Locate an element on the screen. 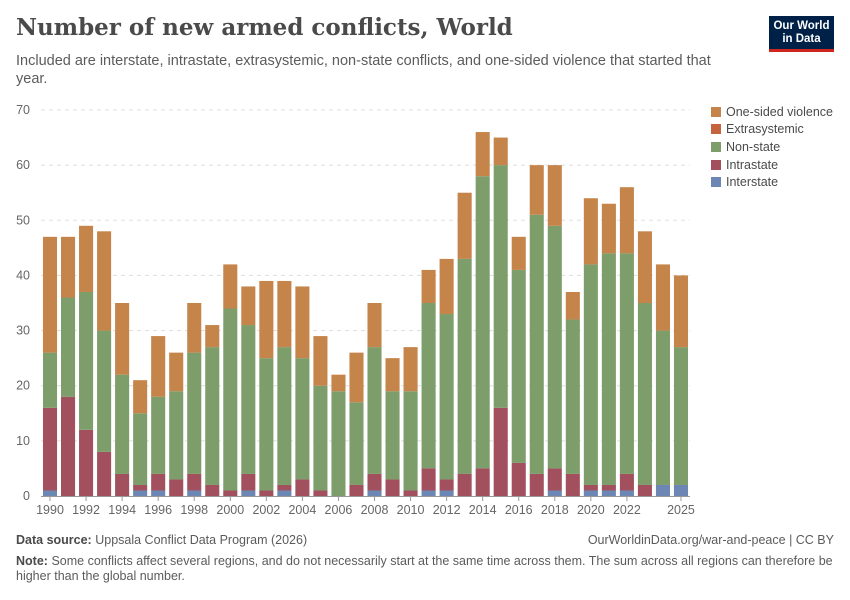 This screenshot has width=850, height=600. bar-one-sided-violence-2025 is located at coordinates (681, 311).